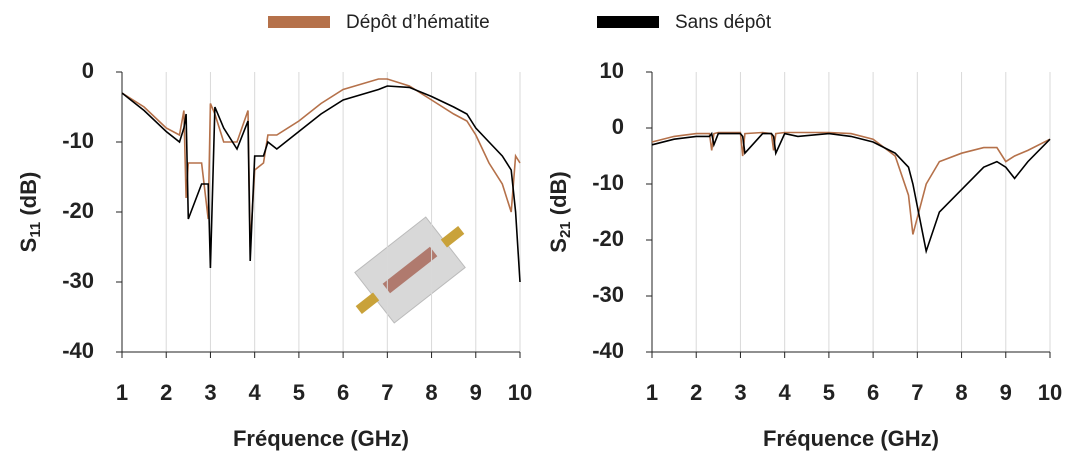 This screenshot has width=1070, height=460. I want to click on y-axis-label-part: 21, so click(565, 229).